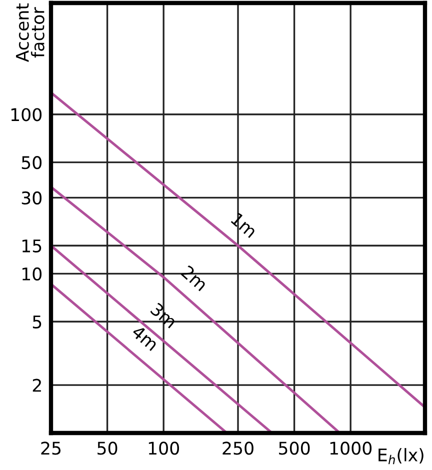 The height and width of the screenshot is (470, 432). What do you see at coordinates (32, 246) in the screenshot?
I see `y-tick-label: 15` at bounding box center [32, 246].